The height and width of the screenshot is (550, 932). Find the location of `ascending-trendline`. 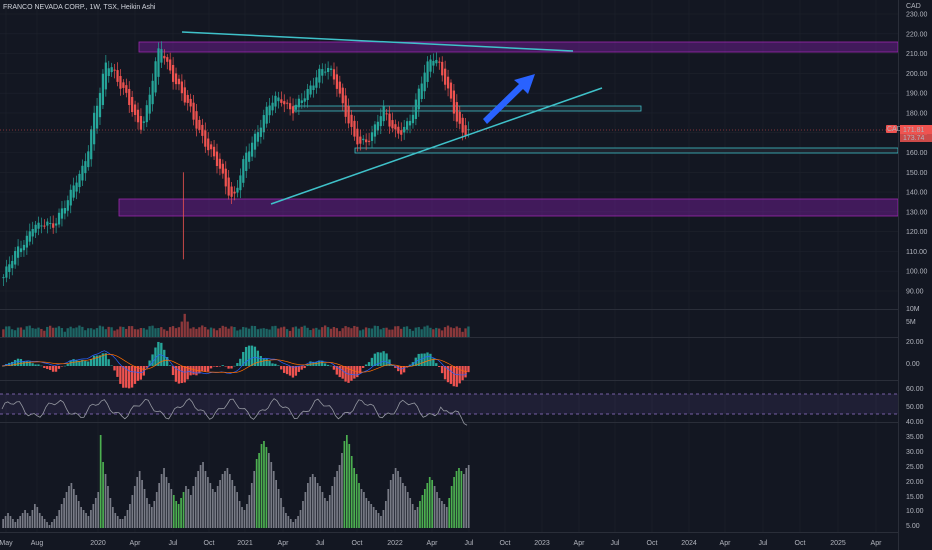

ascending-trendline is located at coordinates (436, 146).